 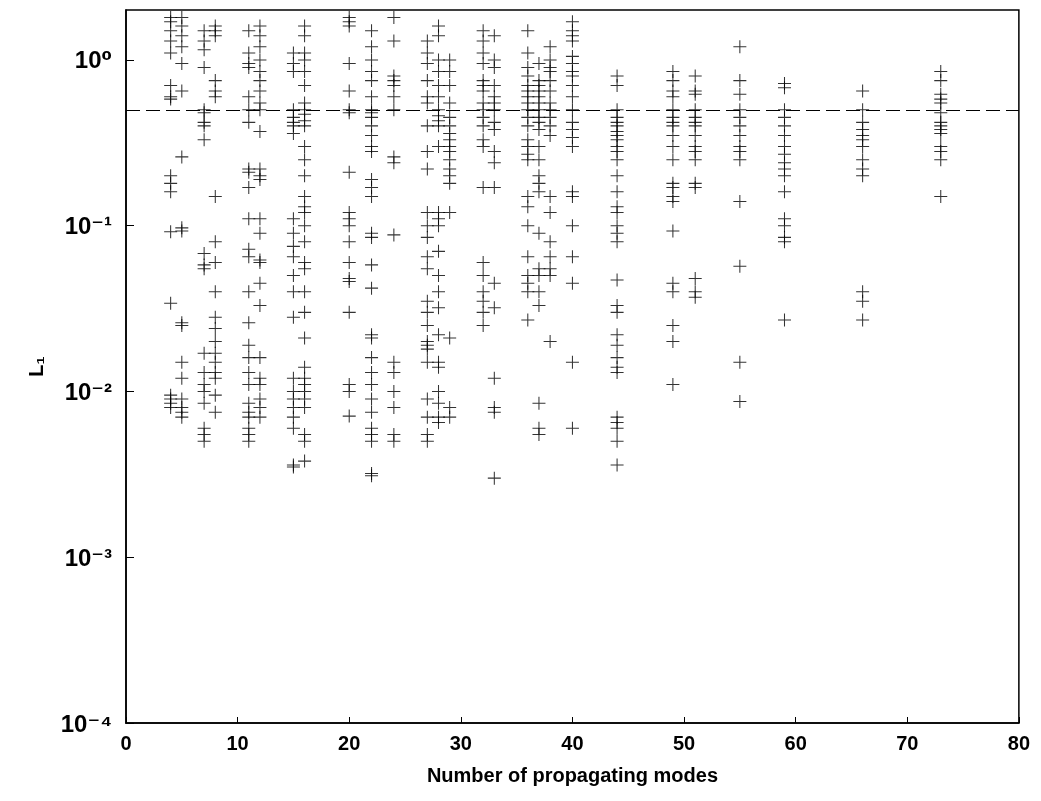 I want to click on y-tick-label: 10⁻¹, so click(x=88, y=226).